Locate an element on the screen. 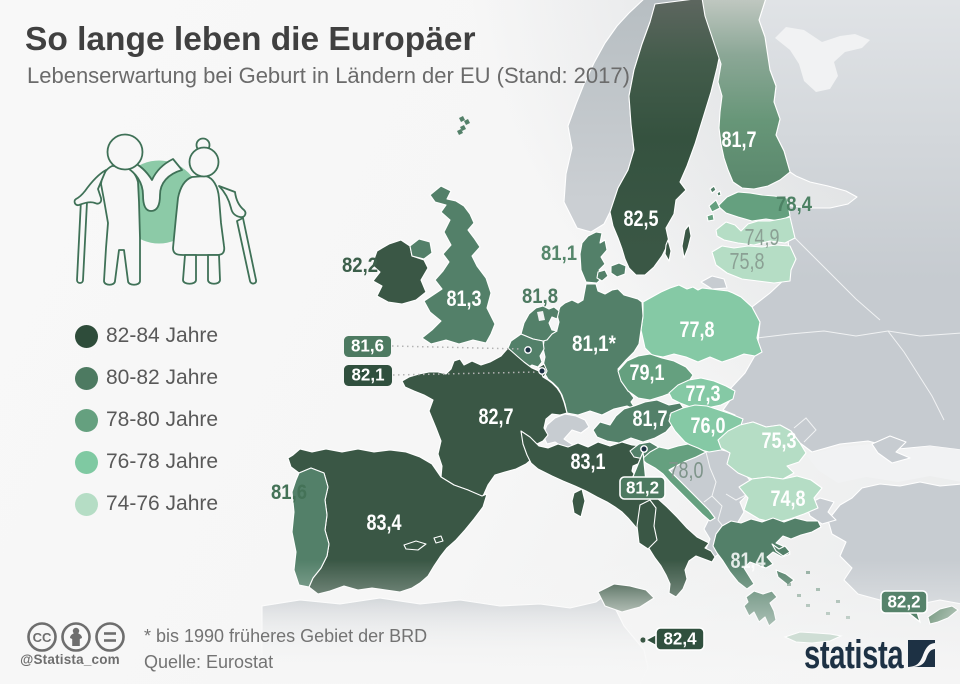  svg-text: 83,4 is located at coordinates (385, 522).